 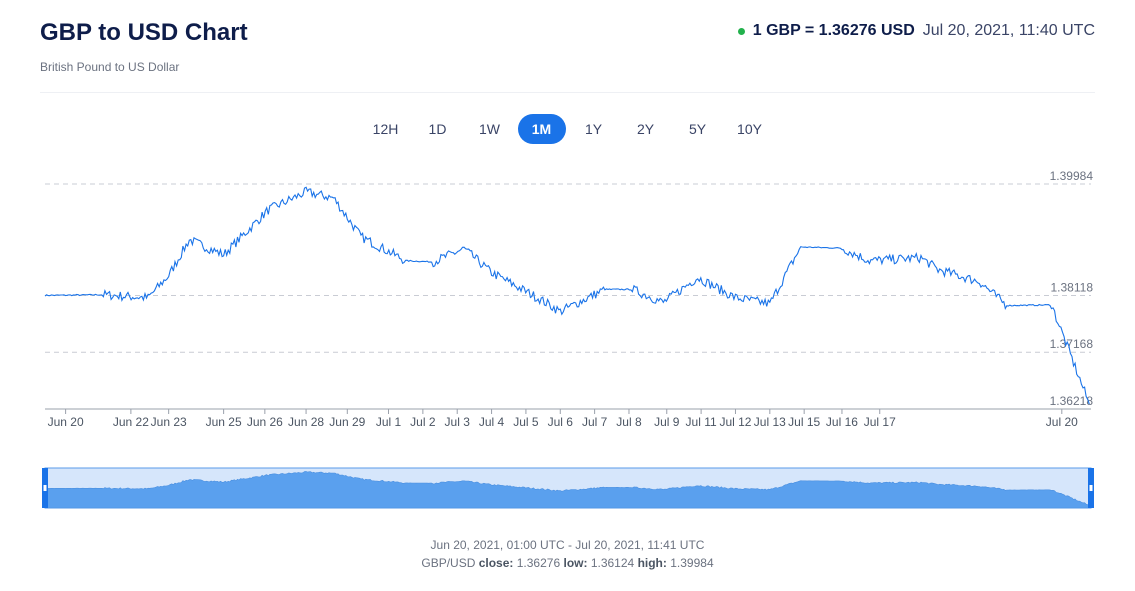 What do you see at coordinates (1072, 344) in the screenshot?
I see `y-tick-label: 1.37168` at bounding box center [1072, 344].